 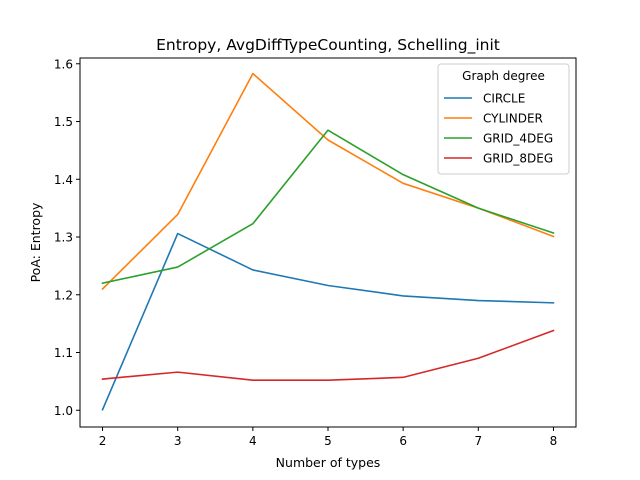 I want to click on x-tick-label: 7, so click(x=478, y=441).